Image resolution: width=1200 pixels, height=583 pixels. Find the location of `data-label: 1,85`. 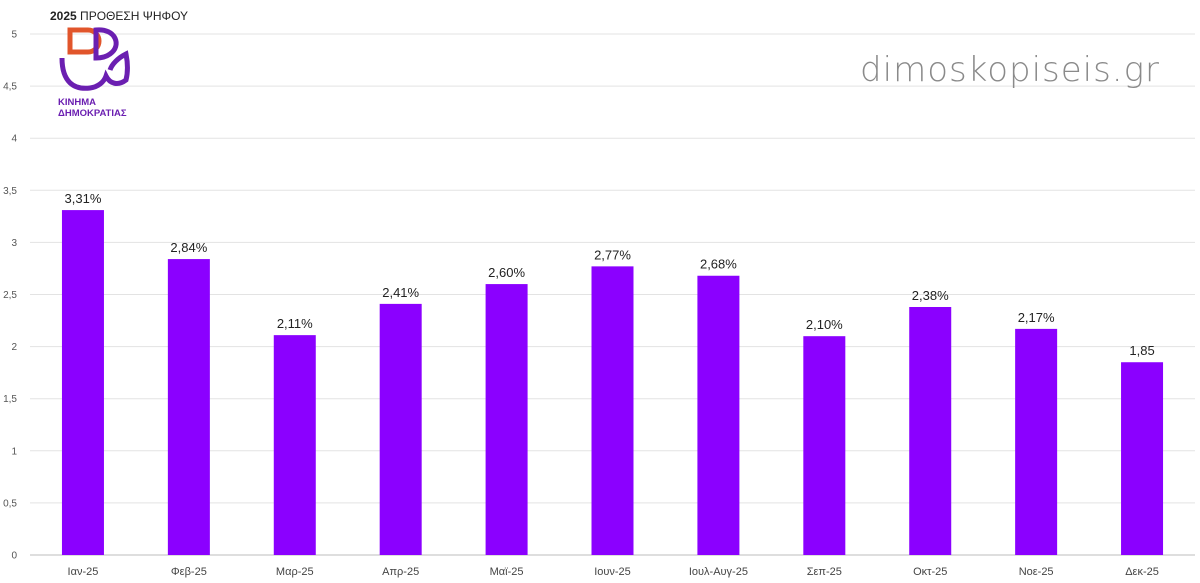

data-label: 1,85 is located at coordinates (1141, 350).